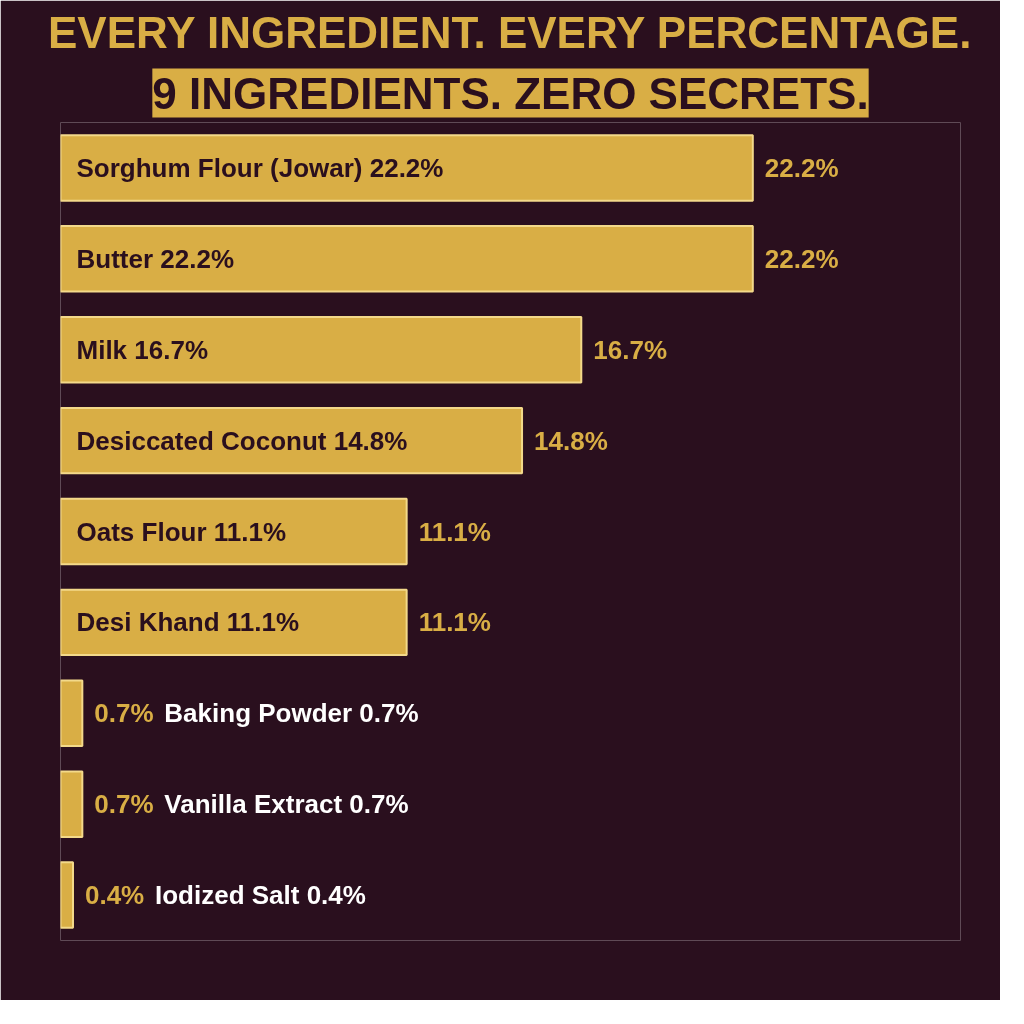 The image size is (1024, 1024). I want to click on y-tick-label: Desi Khand 11.1%, so click(188, 622).